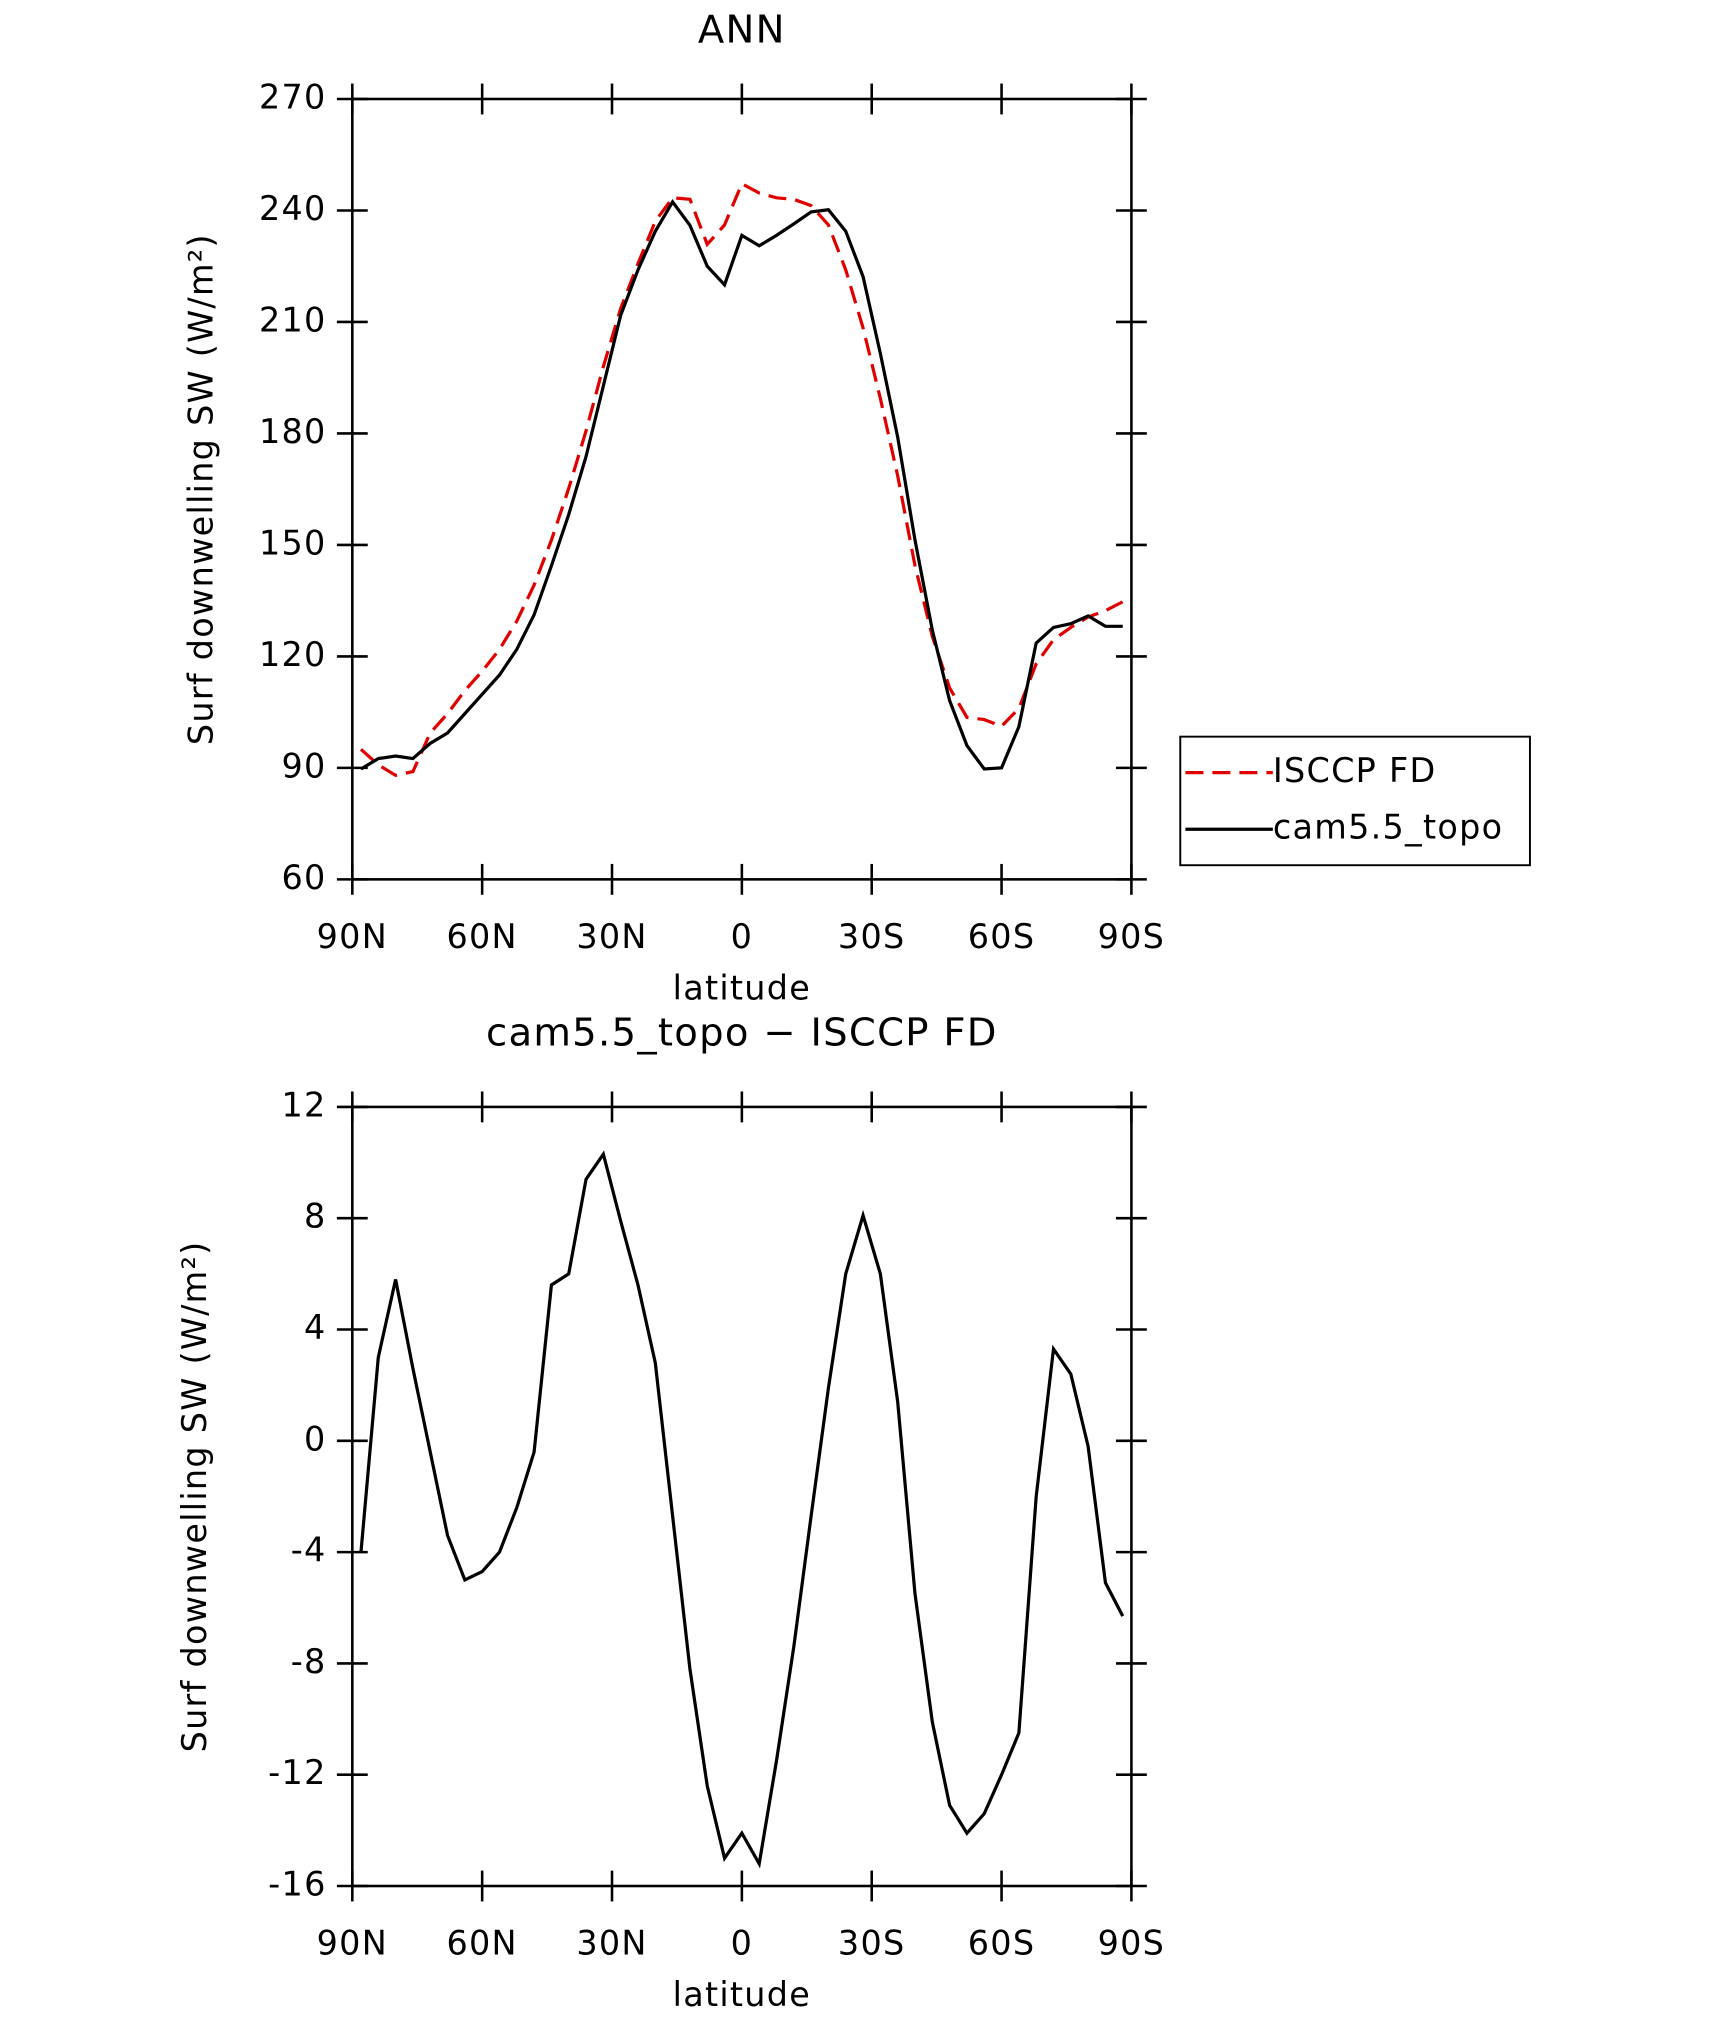 This screenshot has width=1710, height=2021. Describe the element at coordinates (293, 96) in the screenshot. I see `y-tick-label: 270` at that location.